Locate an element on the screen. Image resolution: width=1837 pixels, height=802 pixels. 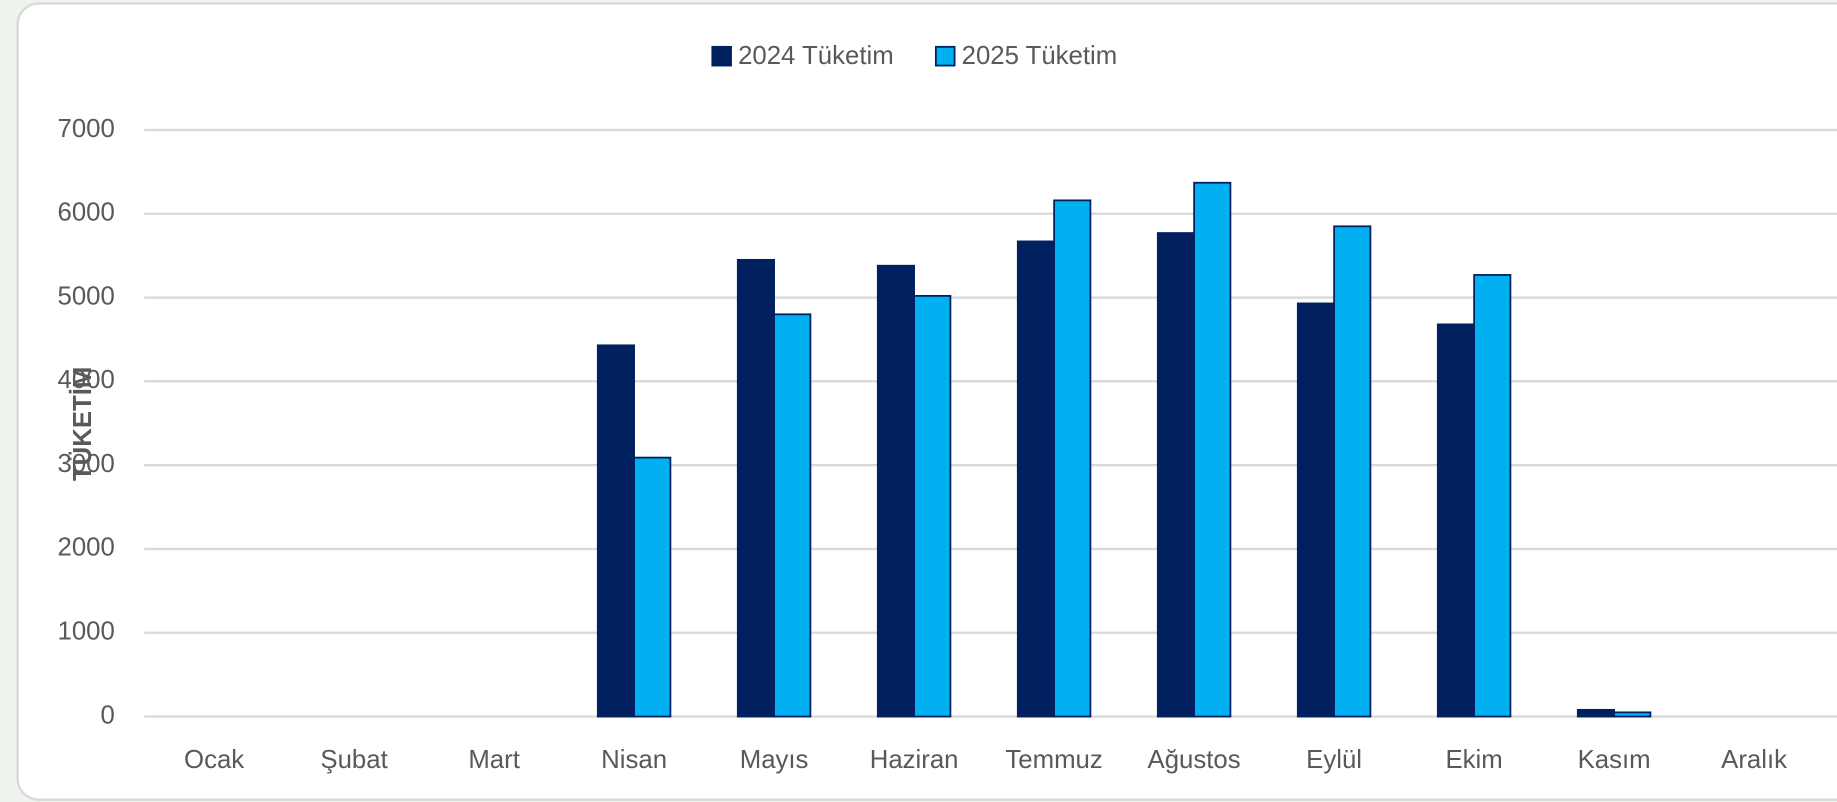
x-tick-label: Kasım is located at coordinates (1614, 760).